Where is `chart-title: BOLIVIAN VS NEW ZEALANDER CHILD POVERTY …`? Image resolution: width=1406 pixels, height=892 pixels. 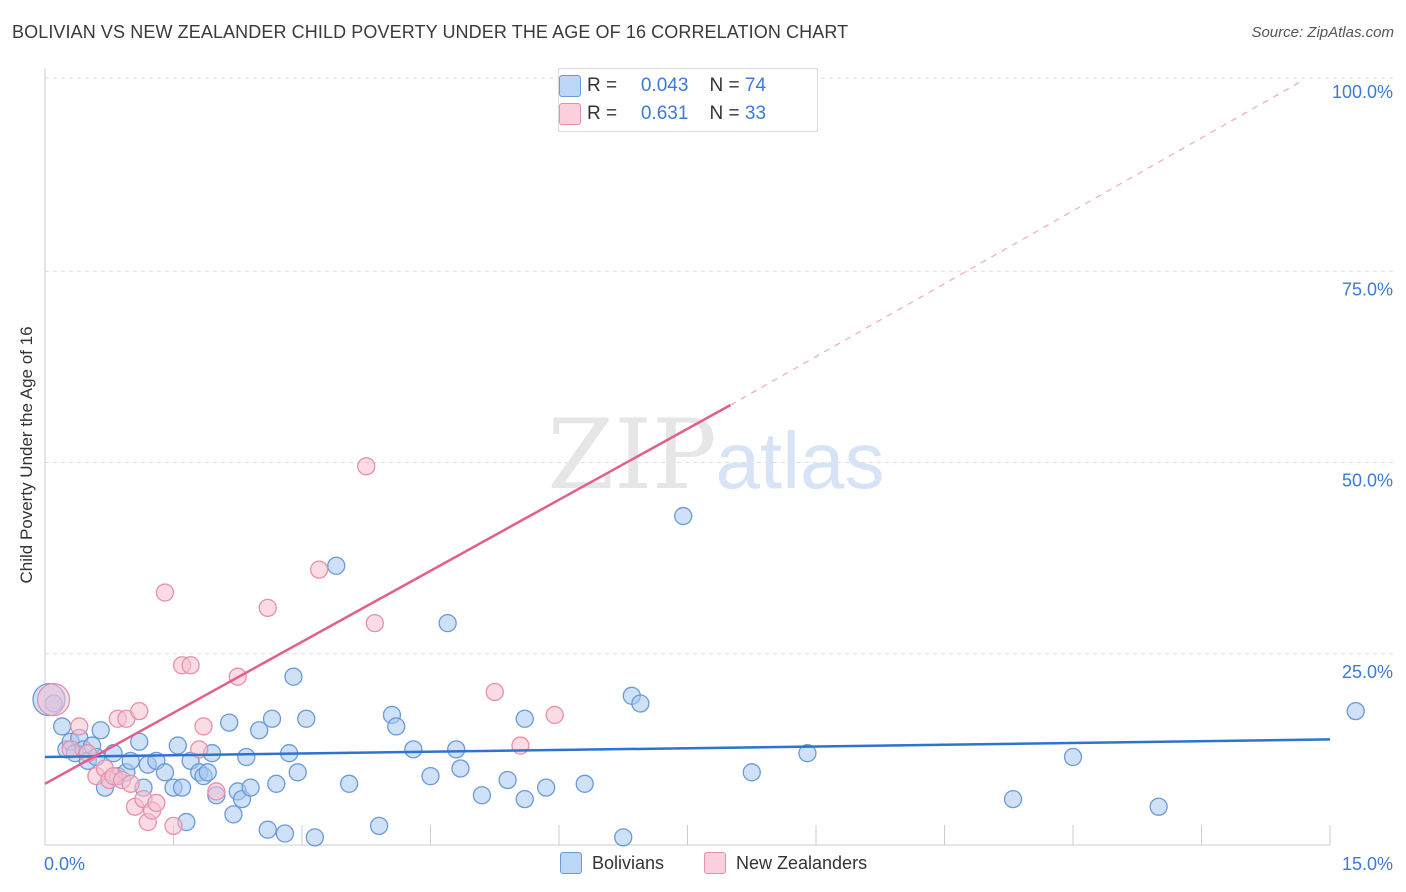
chart-title: BOLIVIAN VS NEW ZEALANDER CHILD POVERTY … is located at coordinates (430, 32).